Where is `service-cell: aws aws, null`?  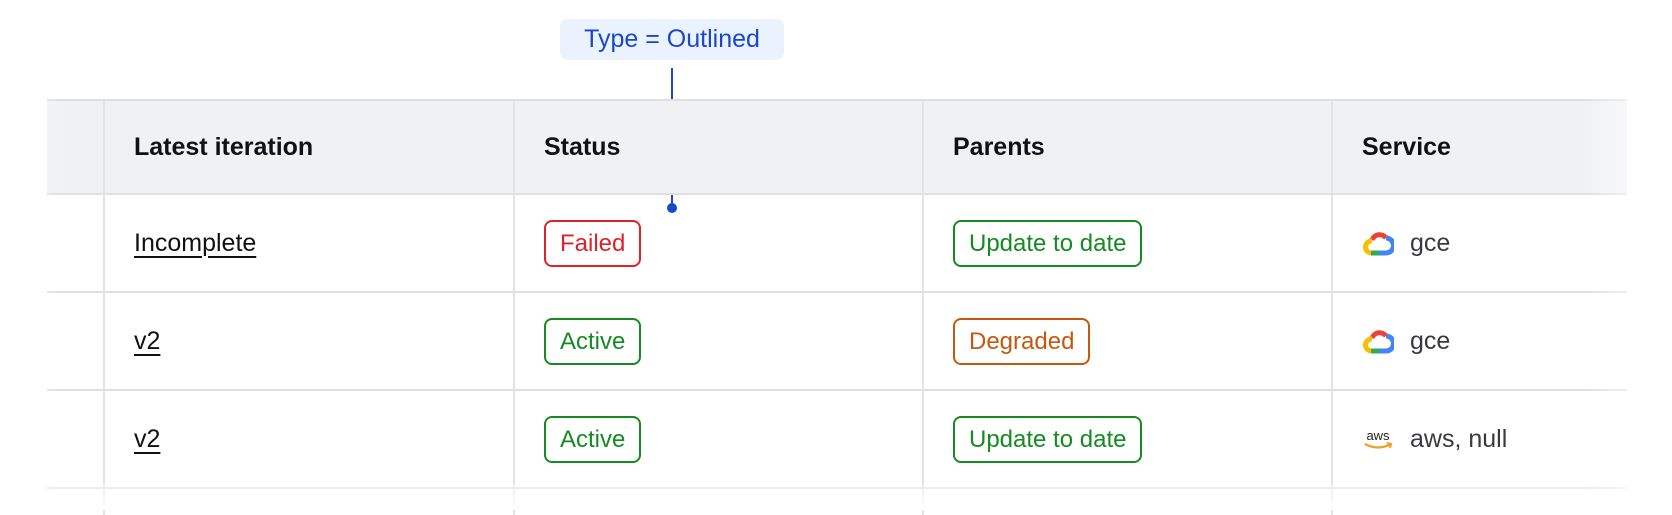 service-cell: aws aws, null is located at coordinates (1434, 439).